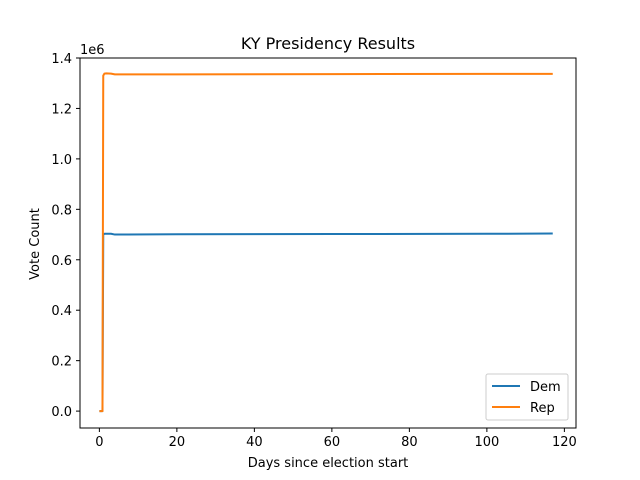 This screenshot has height=480, width=640. Describe the element at coordinates (328, 463) in the screenshot. I see `x-axis-label: Days since election start` at that location.